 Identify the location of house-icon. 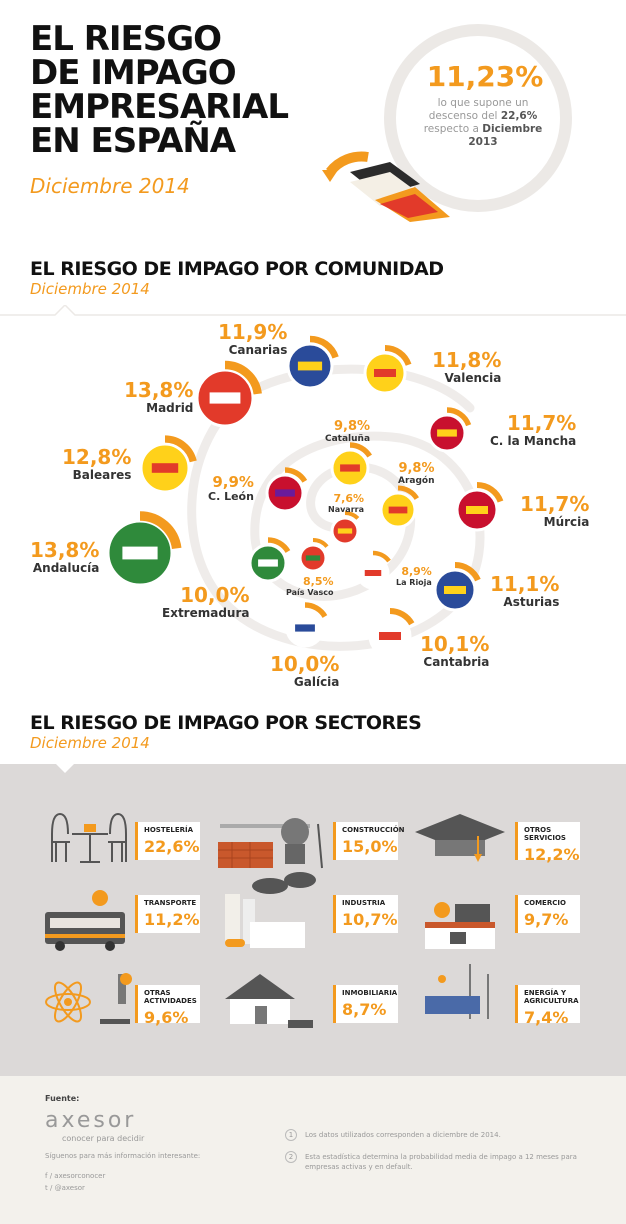
(269, 1001).